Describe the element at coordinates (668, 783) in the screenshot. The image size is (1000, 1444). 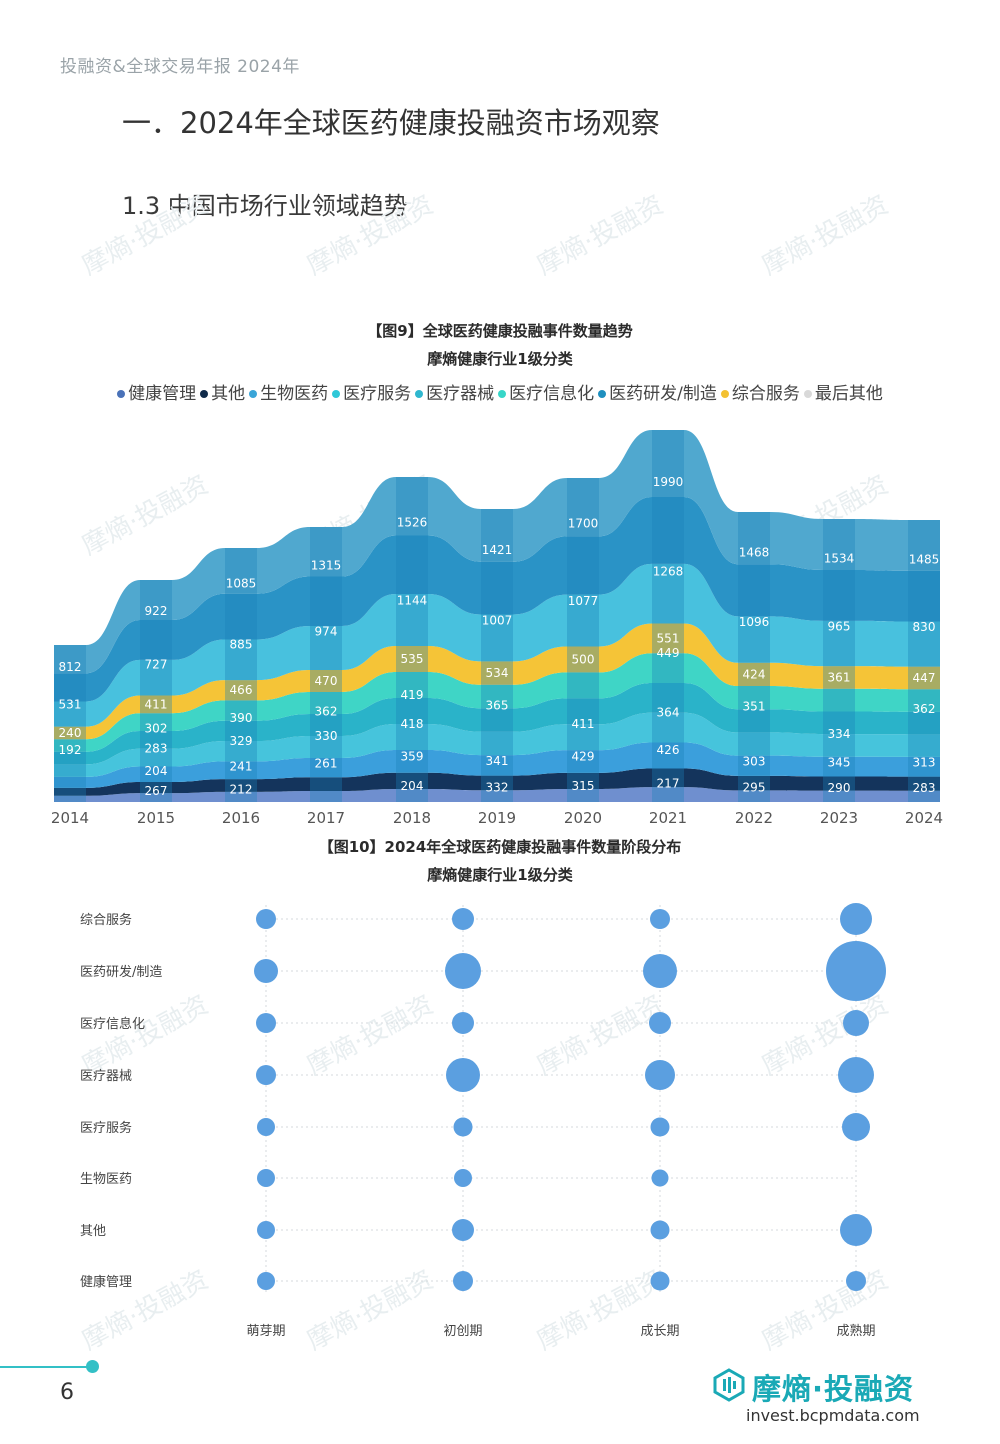
I see `data-label: 217` at that location.